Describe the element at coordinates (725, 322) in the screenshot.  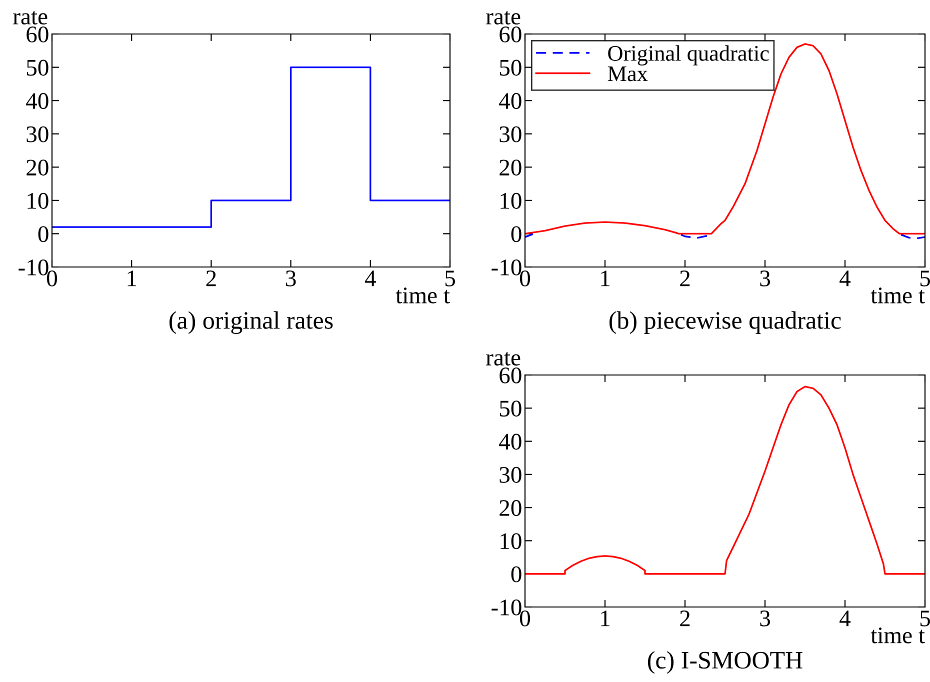
I see `text: (b) piecewise quadratic` at that location.